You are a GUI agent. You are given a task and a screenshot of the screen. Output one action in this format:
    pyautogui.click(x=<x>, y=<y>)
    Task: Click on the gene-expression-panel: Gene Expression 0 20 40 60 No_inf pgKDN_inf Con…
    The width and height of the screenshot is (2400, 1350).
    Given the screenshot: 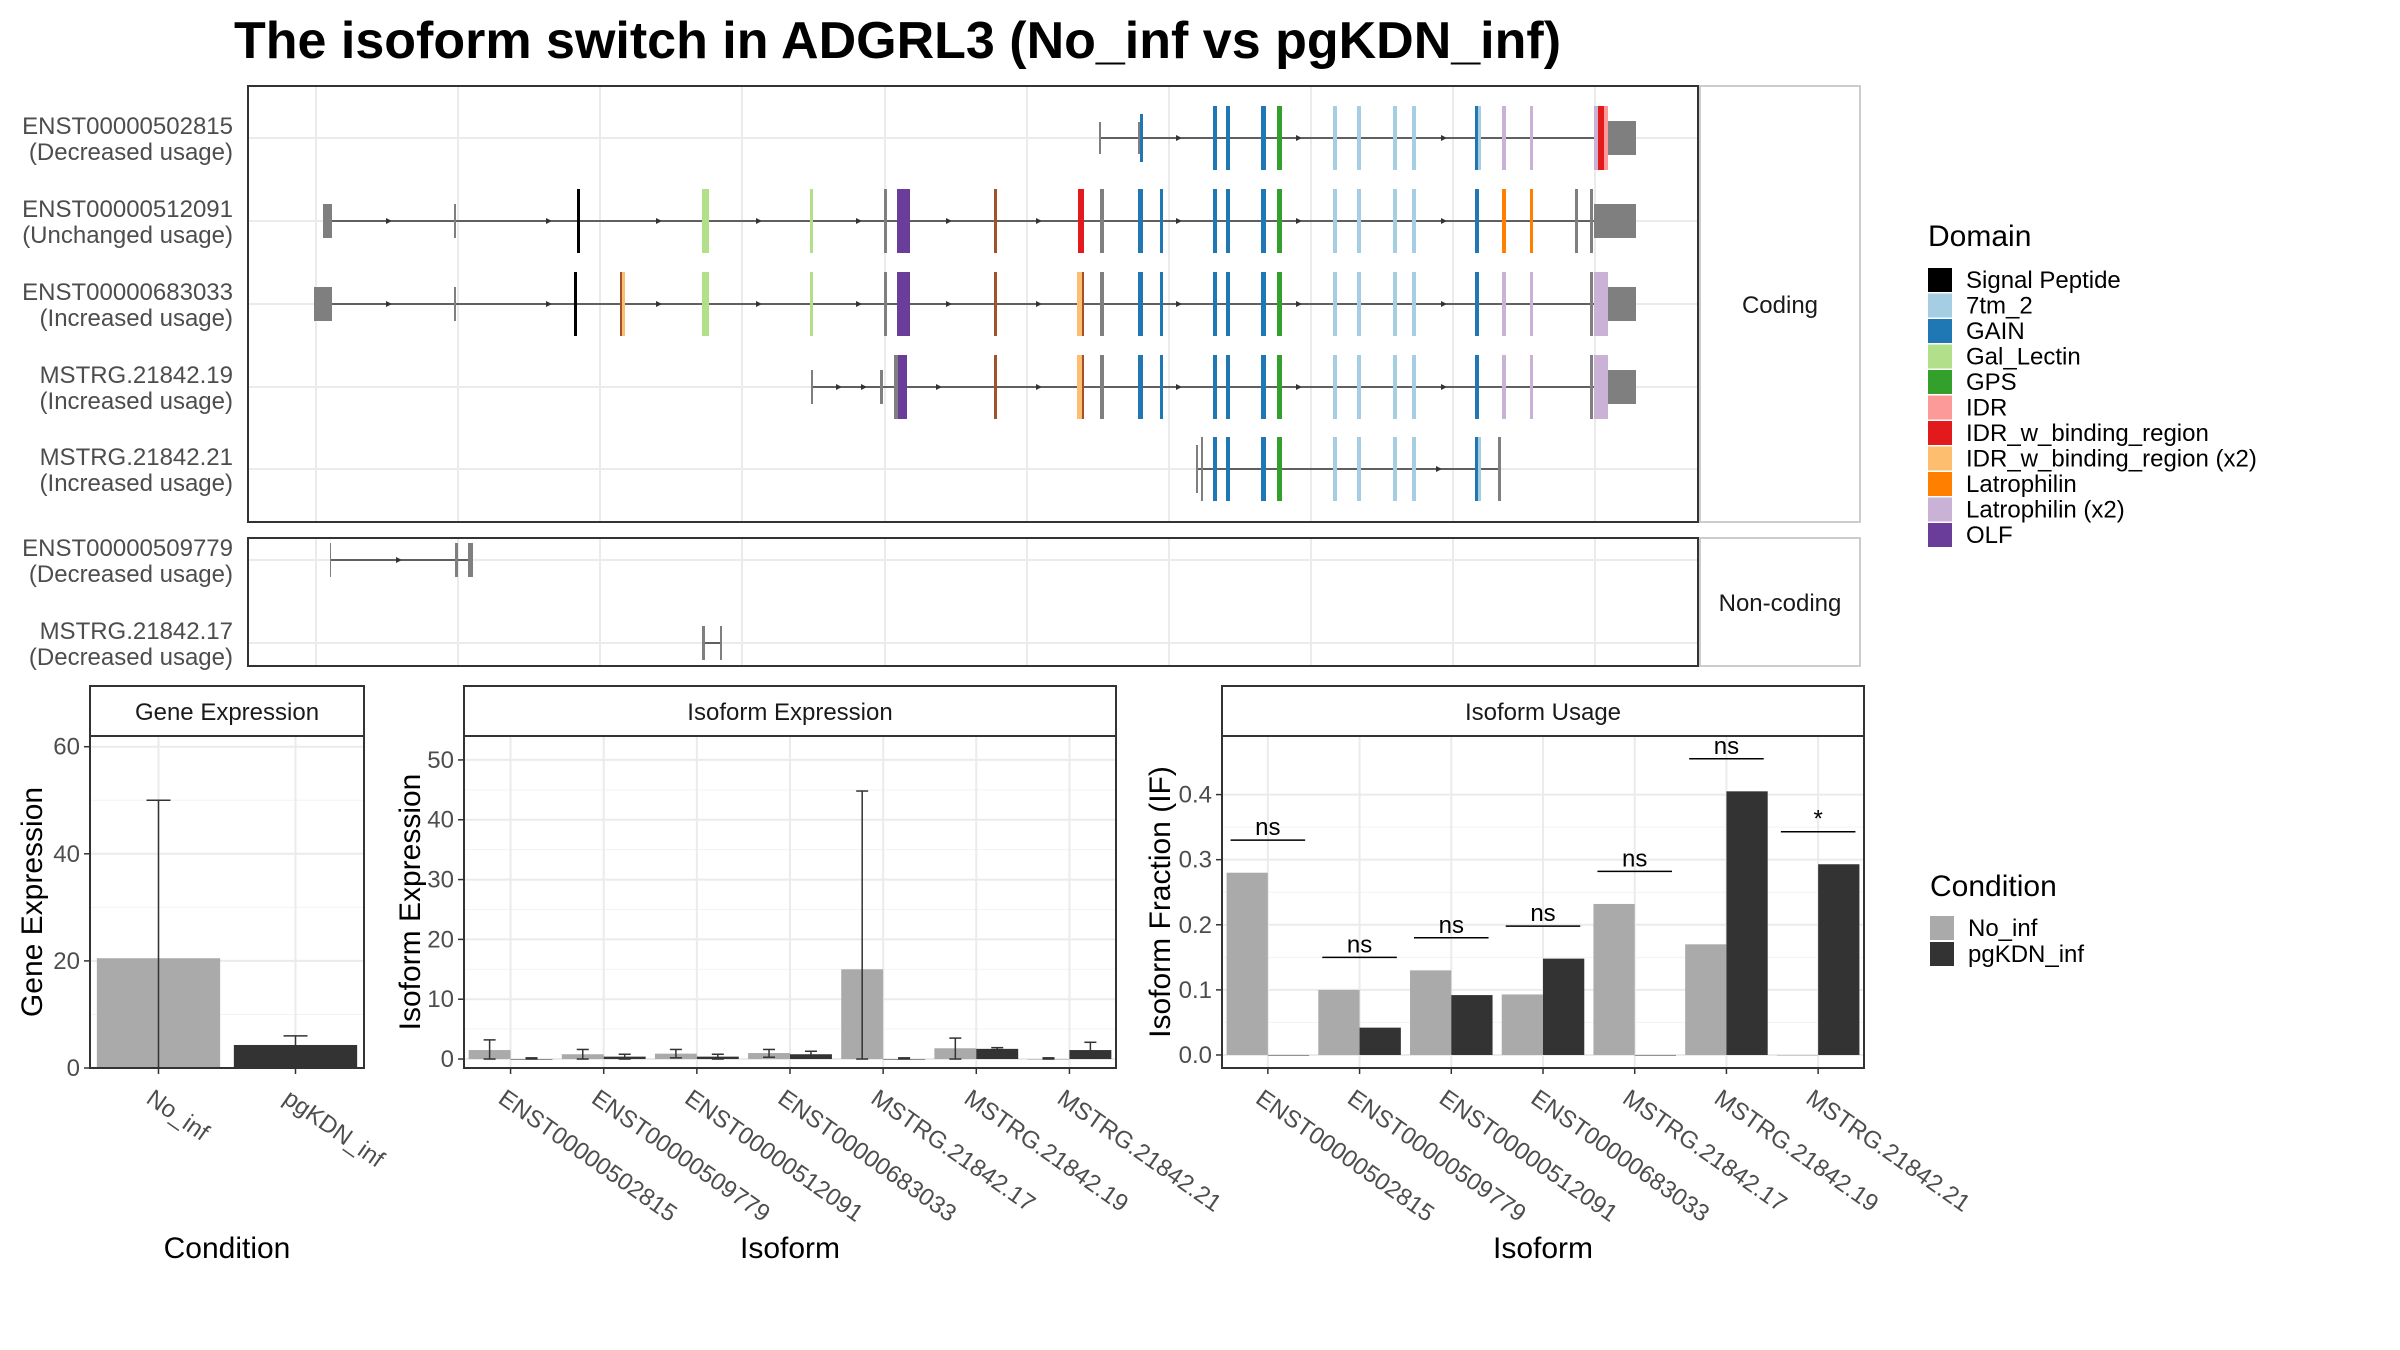 What is the action you would take?
    pyautogui.click(x=202, y=975)
    